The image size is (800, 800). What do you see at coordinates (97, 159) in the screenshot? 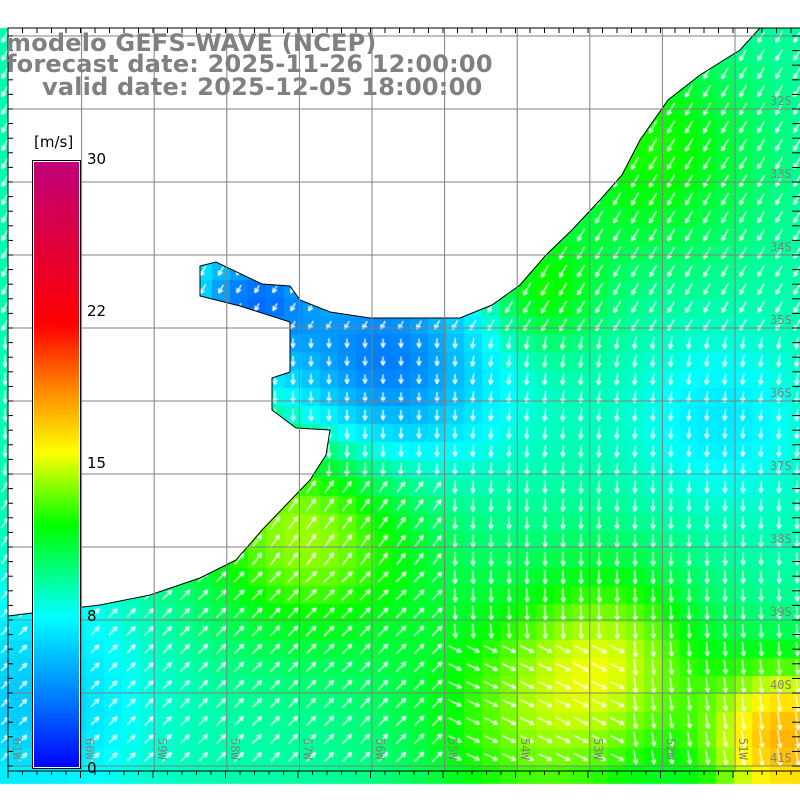
I see `colorbar-tick: 30` at bounding box center [97, 159].